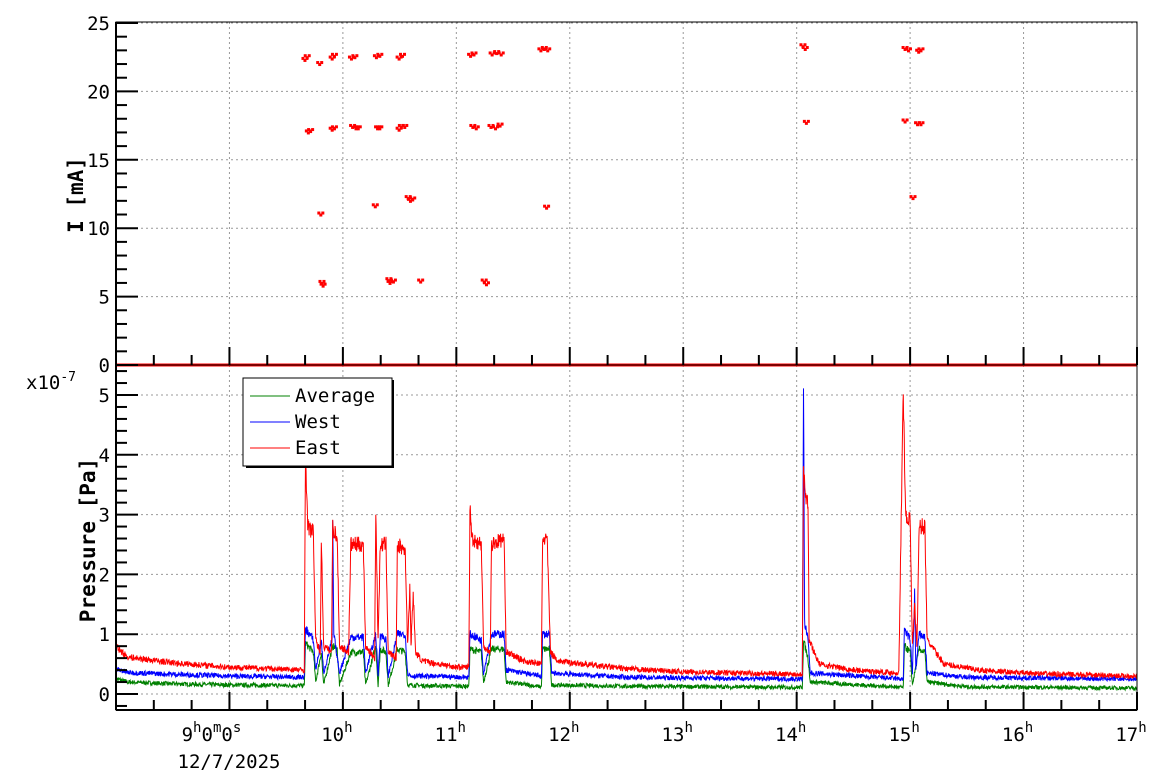 Image resolution: width=1158 pixels, height=782 pixels. I want to click on y-tick-label: 20, so click(98, 92).